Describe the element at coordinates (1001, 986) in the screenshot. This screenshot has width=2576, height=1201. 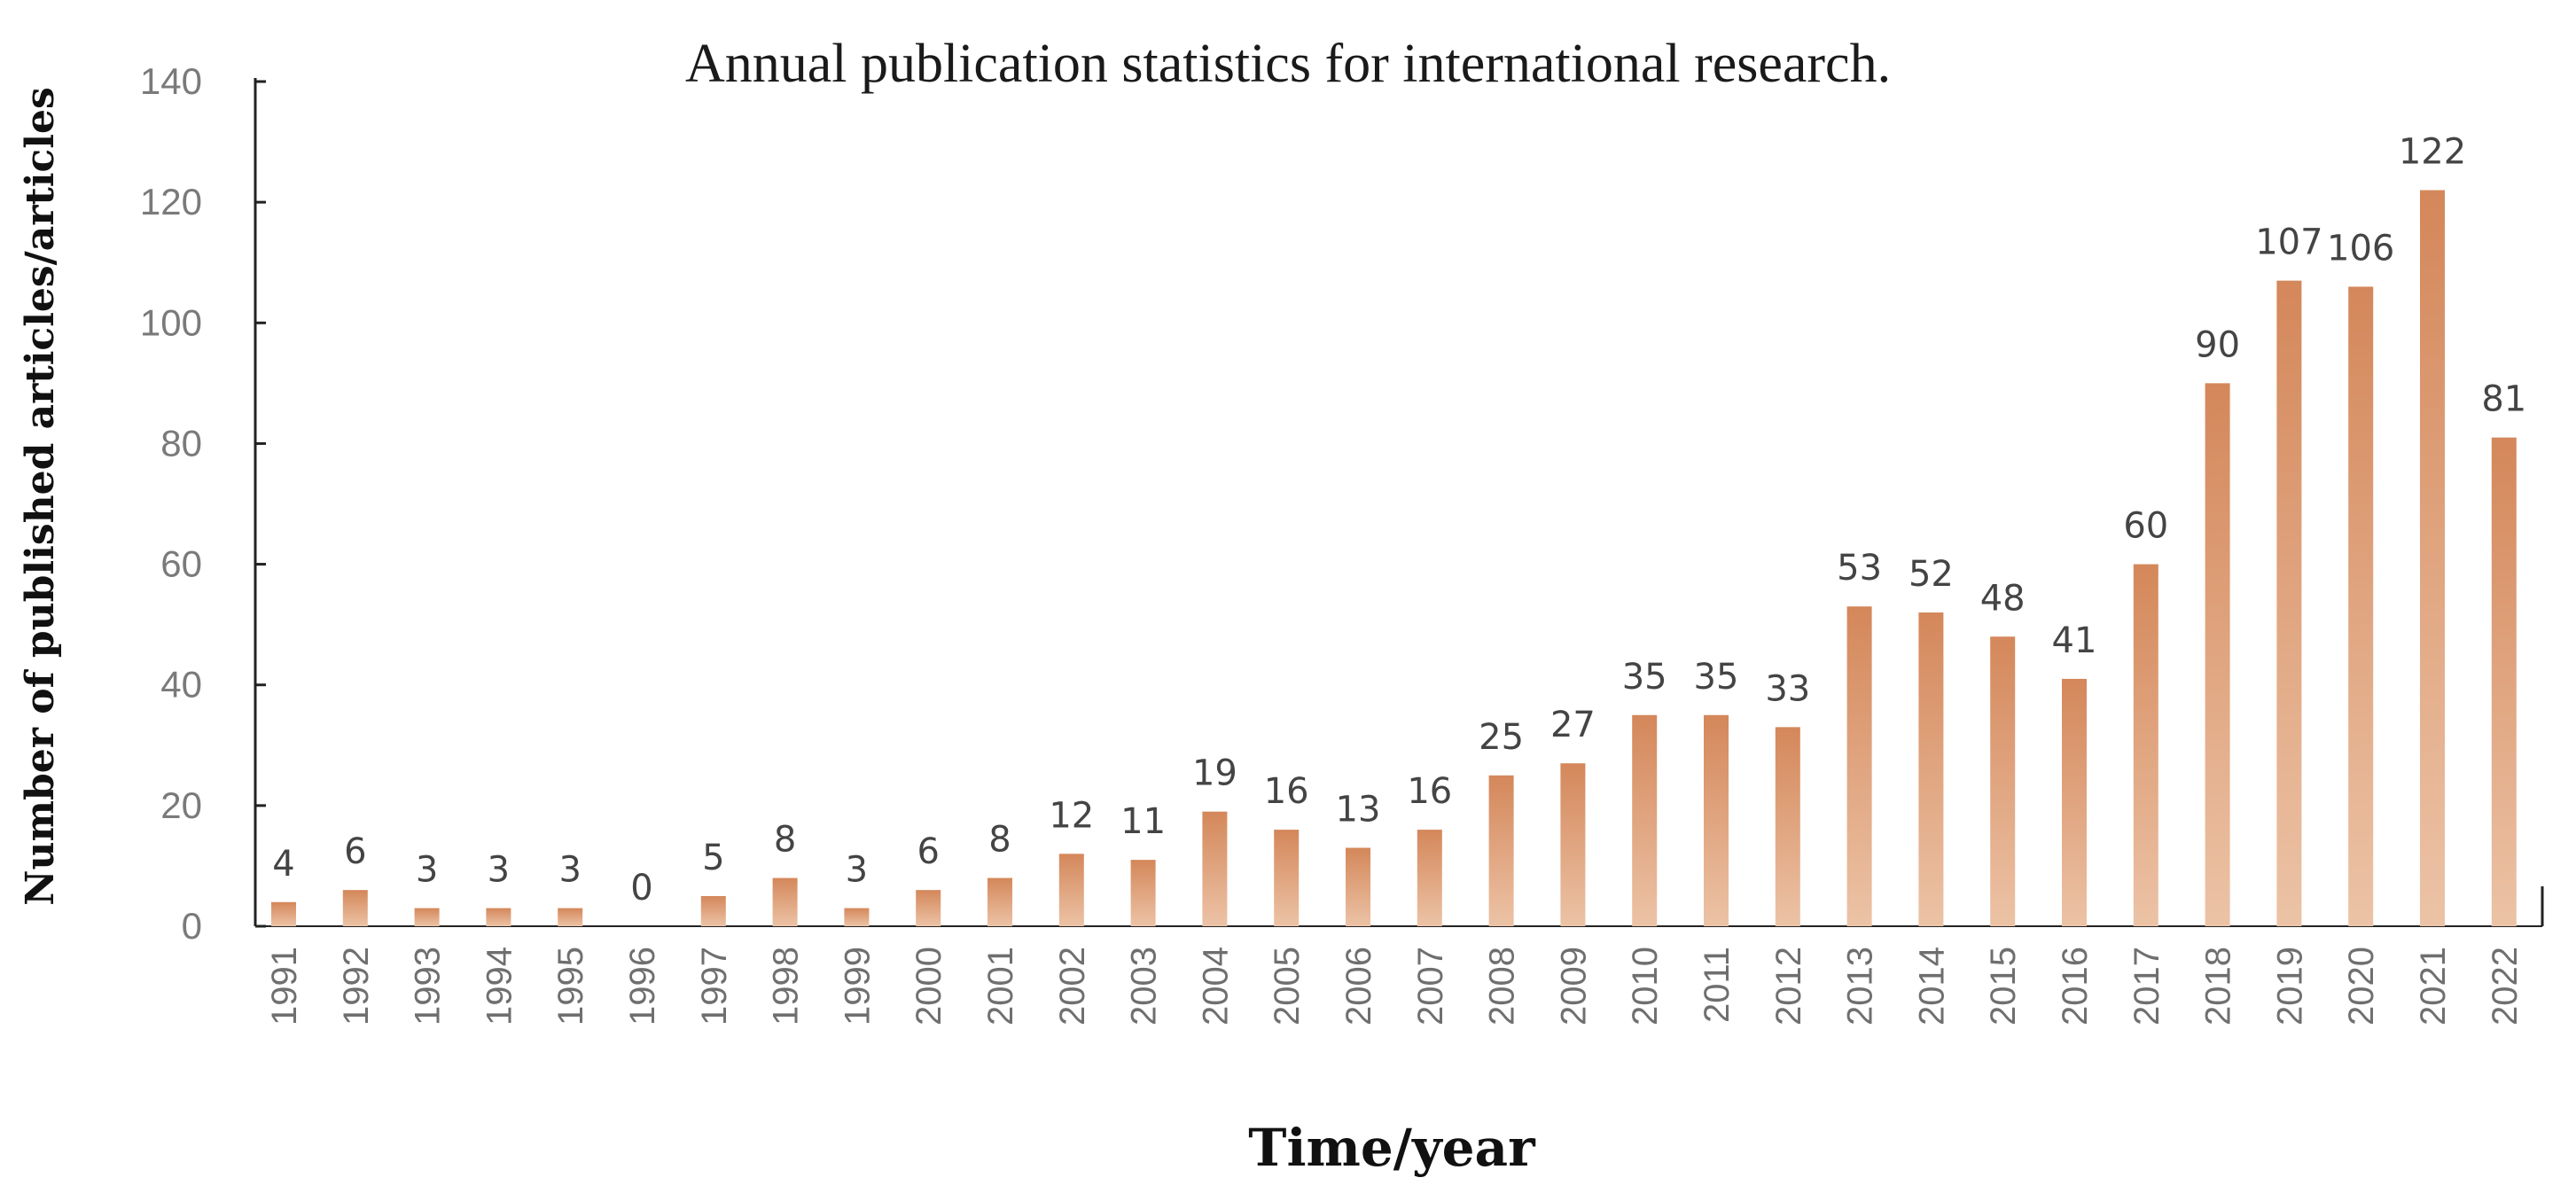
I see `x-tick-label-2001: 2001` at that location.